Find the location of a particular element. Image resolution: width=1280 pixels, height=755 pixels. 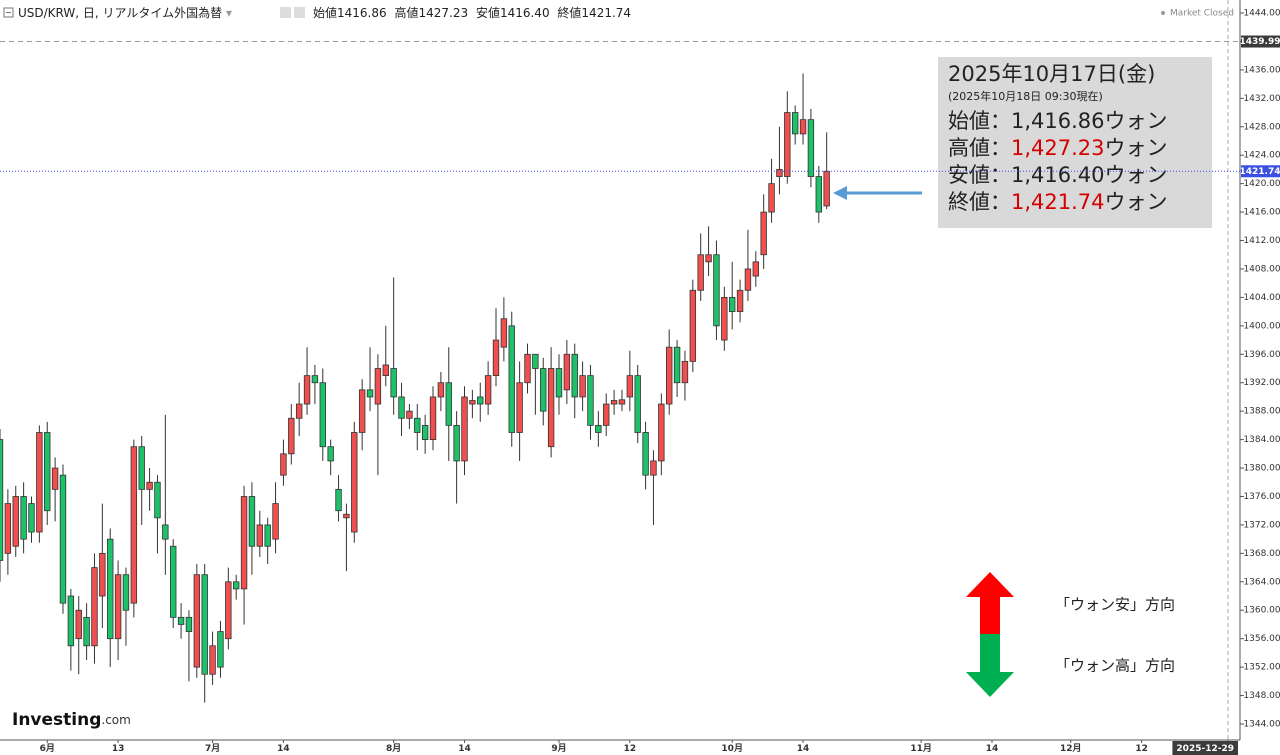

annotation-box is located at coordinates (1075, 142).